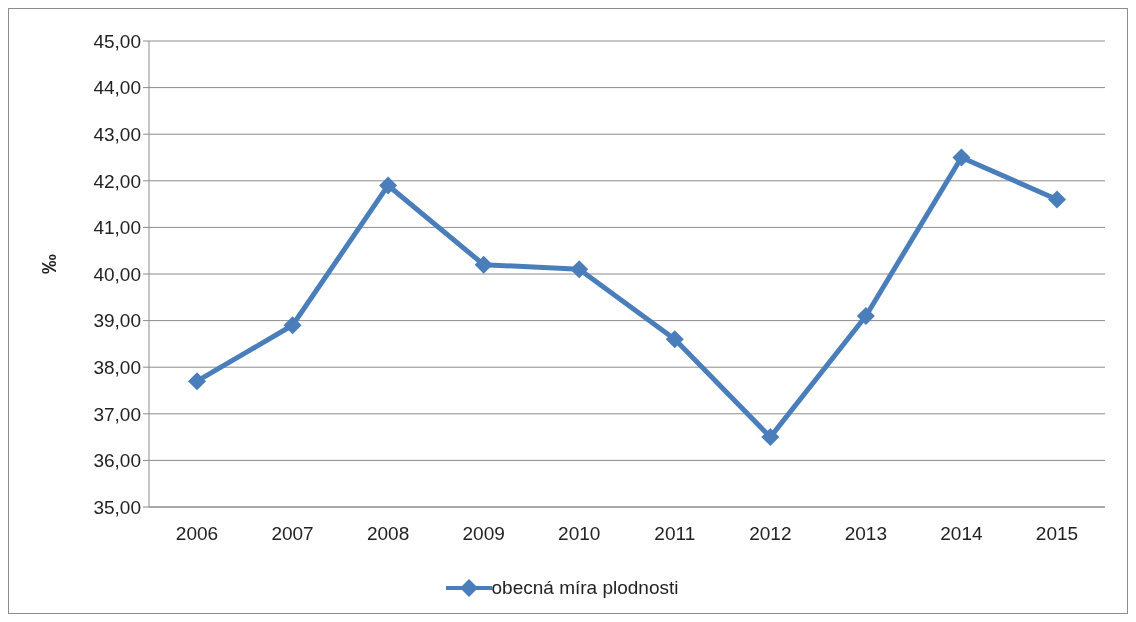 This screenshot has height=622, width=1136. What do you see at coordinates (117, 461) in the screenshot?
I see `y-tick-label: 36,00` at bounding box center [117, 461].